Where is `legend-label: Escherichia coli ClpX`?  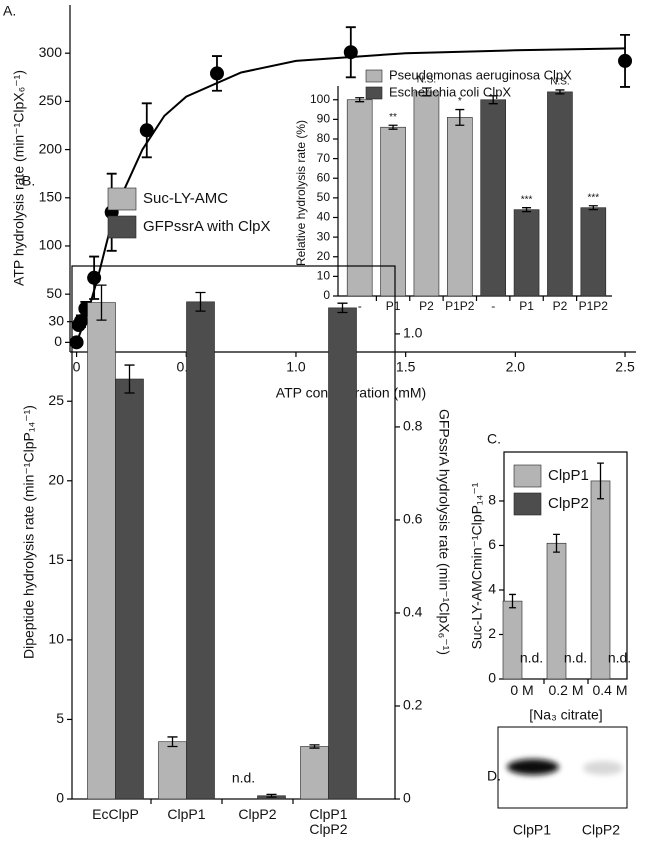
legend-label: Escherichia coli ClpX is located at coordinates (450, 91).